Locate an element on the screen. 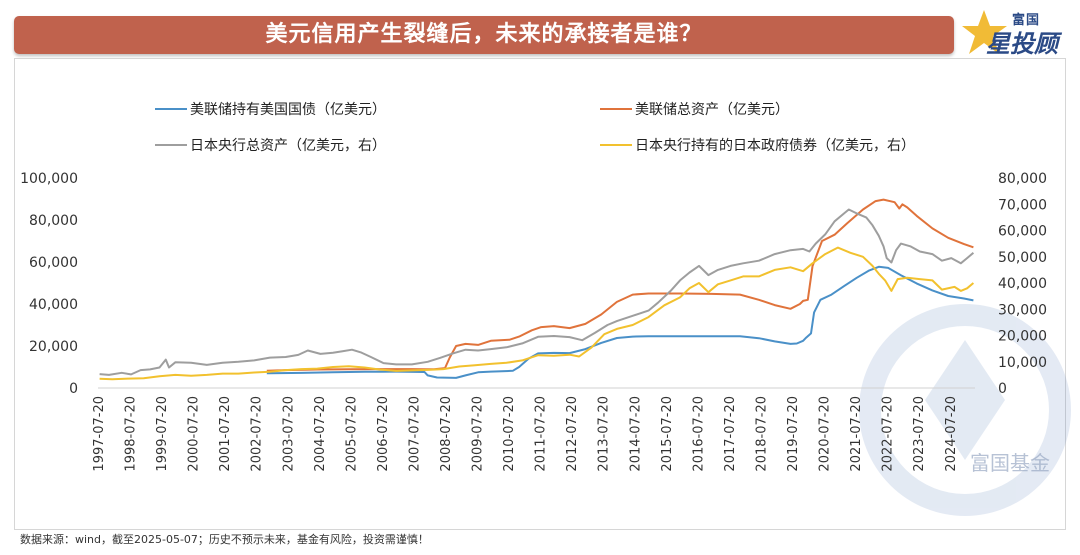  y-left-tick-label: 60,000 is located at coordinates (53, 263).